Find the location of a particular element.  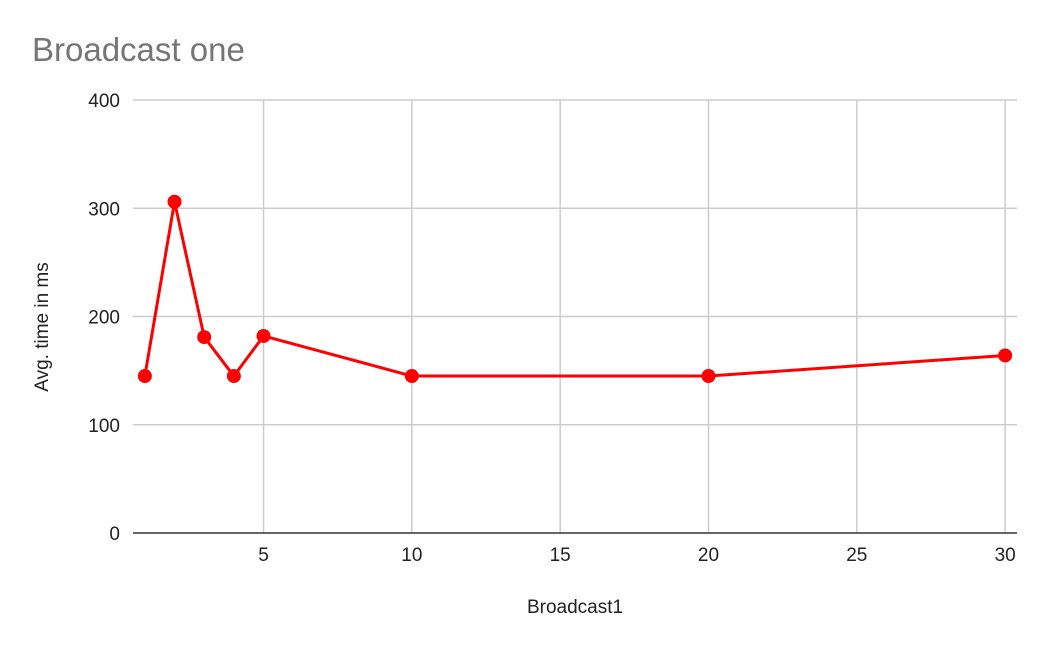

y-tick-label: 200 is located at coordinates (104, 318).